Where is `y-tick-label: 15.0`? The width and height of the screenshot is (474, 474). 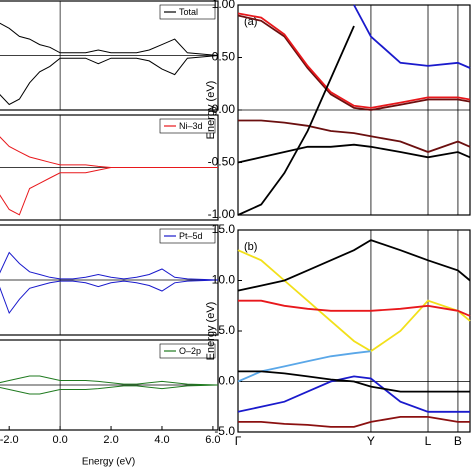
y-tick-label: 15.0 is located at coordinates (224, 229).